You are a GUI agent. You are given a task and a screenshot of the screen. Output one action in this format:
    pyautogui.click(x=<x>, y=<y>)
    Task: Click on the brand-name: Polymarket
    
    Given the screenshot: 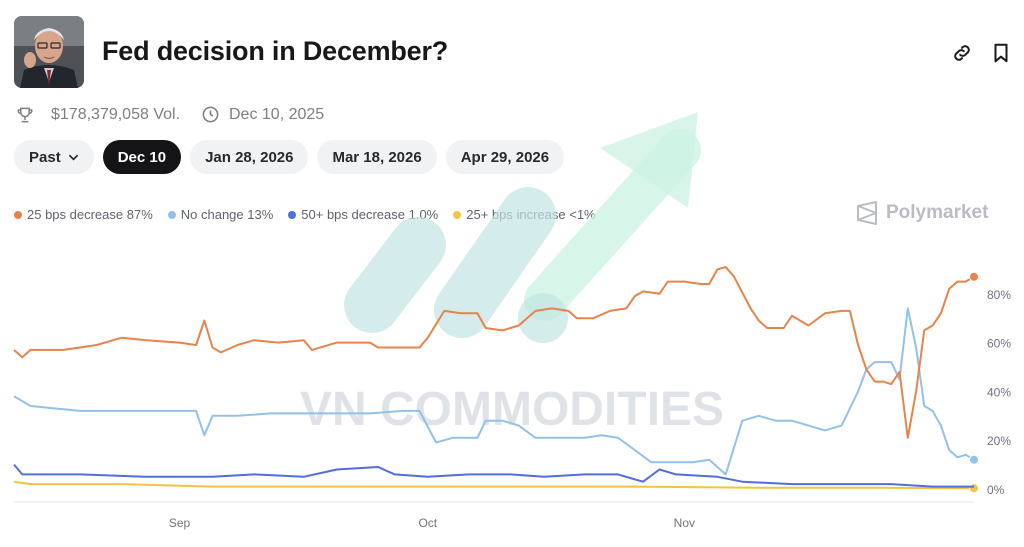 What is the action you would take?
    pyautogui.click(x=937, y=212)
    